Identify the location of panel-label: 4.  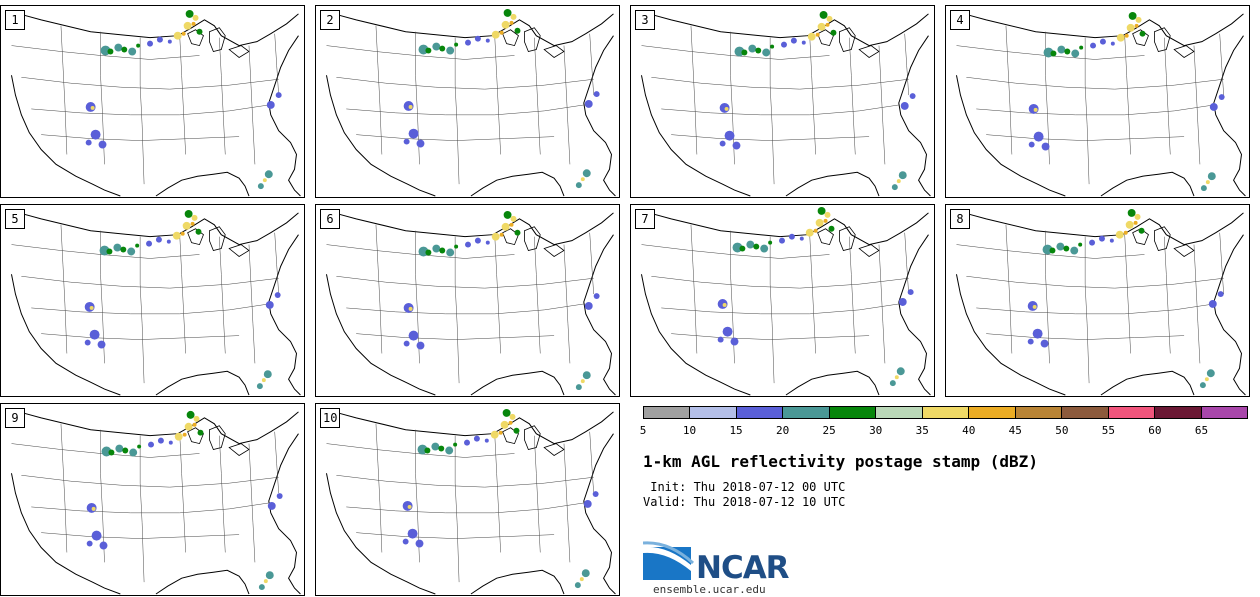
(960, 20).